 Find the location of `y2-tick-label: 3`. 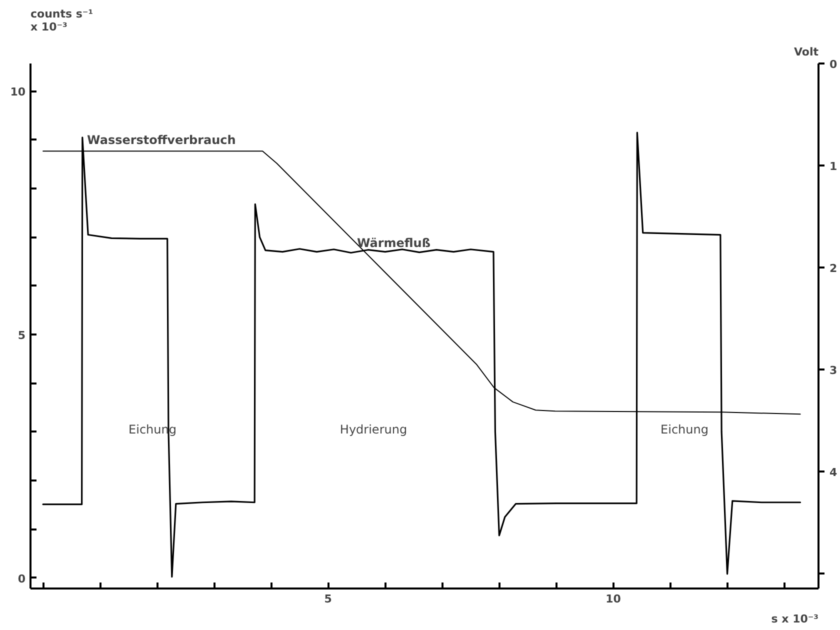

y2-tick-label: 3 is located at coordinates (834, 370).